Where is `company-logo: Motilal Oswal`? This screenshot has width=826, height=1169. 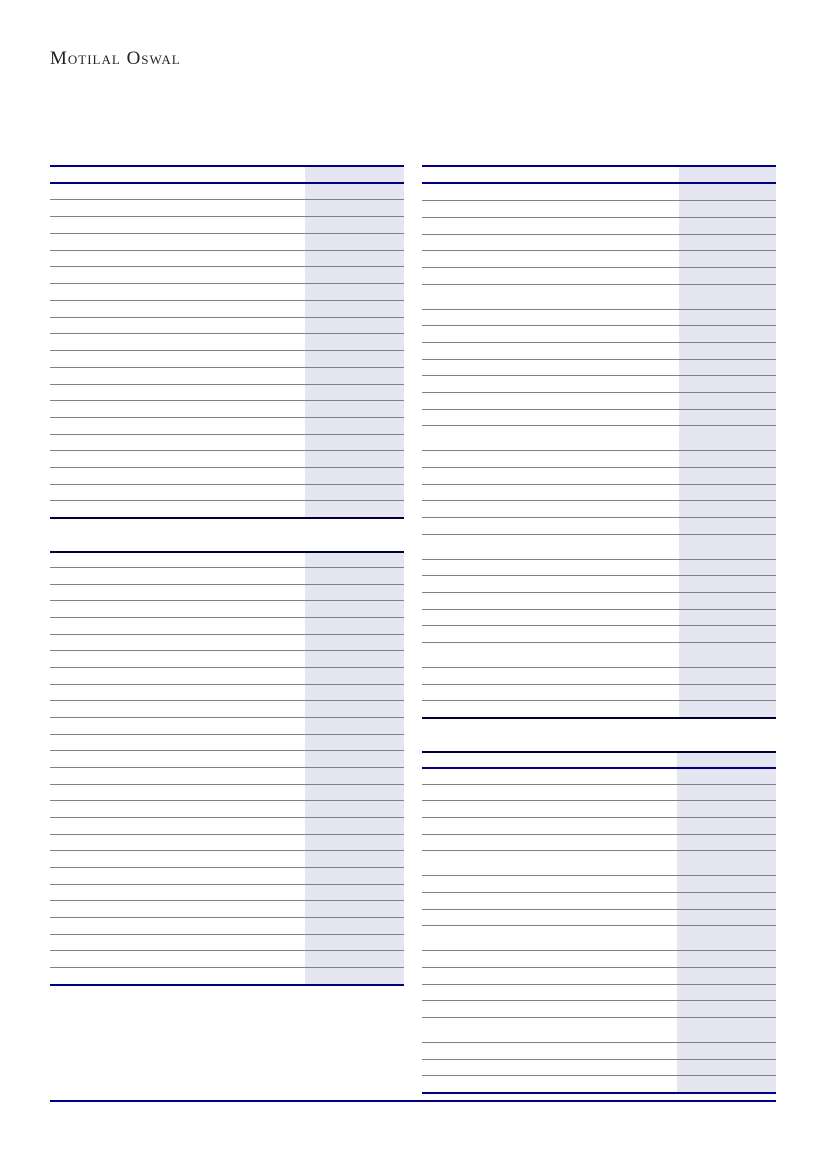
company-logo: Motilal Oswal is located at coordinates (115, 58).